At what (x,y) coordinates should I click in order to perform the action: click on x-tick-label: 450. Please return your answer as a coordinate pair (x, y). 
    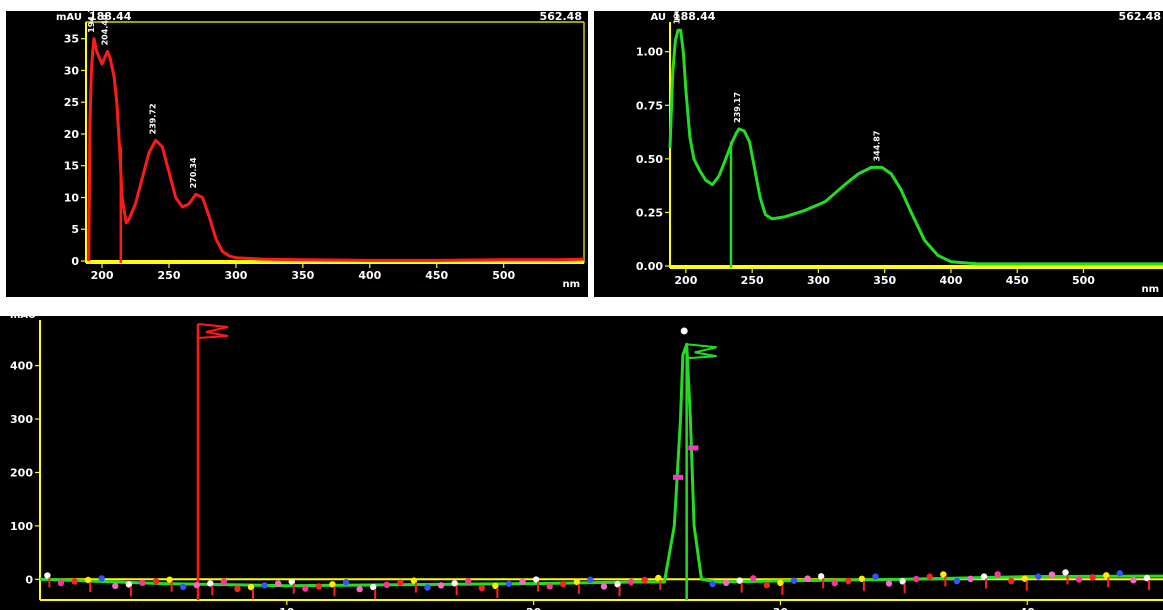
    Looking at the image, I should click on (1017, 280).